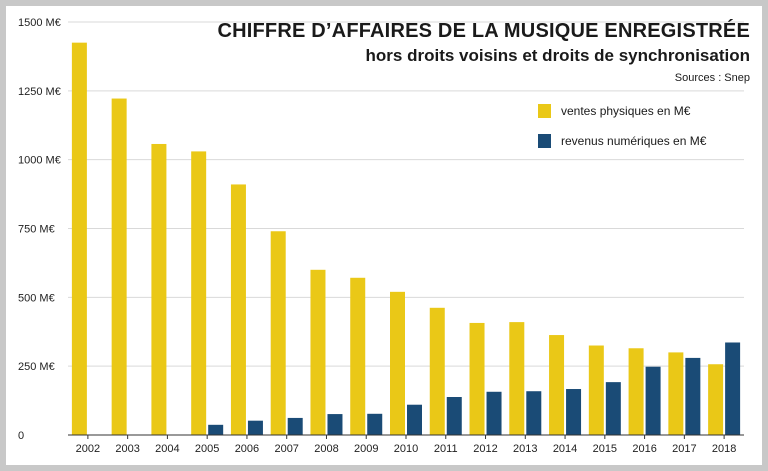  I want to click on x-tick-label: 2012, so click(485, 449).